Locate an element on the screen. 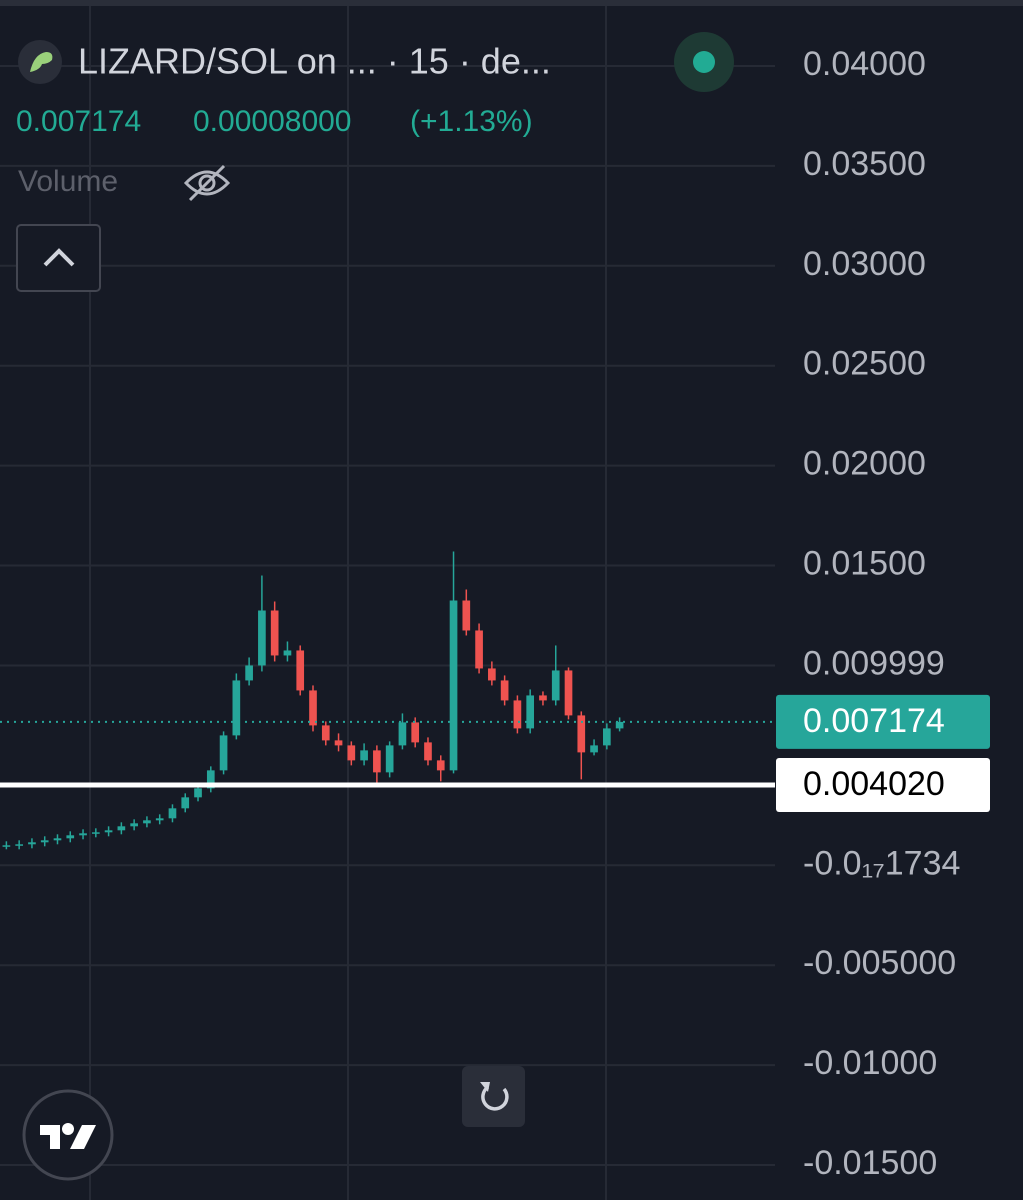 This screenshot has height=1200, width=1023. last-price-label: 0.007174 is located at coordinates (874, 721).